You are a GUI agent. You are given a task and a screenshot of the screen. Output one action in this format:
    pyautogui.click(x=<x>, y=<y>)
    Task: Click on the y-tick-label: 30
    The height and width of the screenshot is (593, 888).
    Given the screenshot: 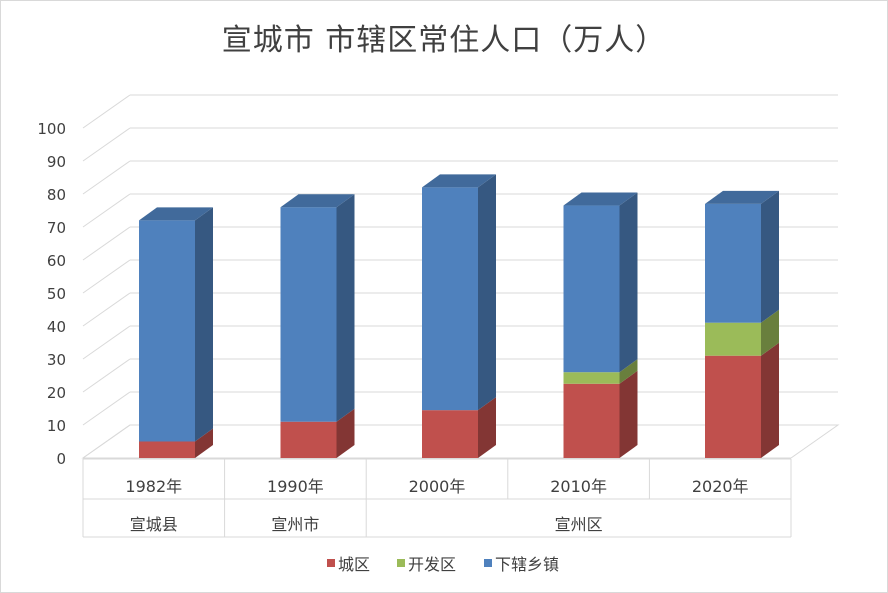 What is the action you would take?
    pyautogui.click(x=56, y=360)
    